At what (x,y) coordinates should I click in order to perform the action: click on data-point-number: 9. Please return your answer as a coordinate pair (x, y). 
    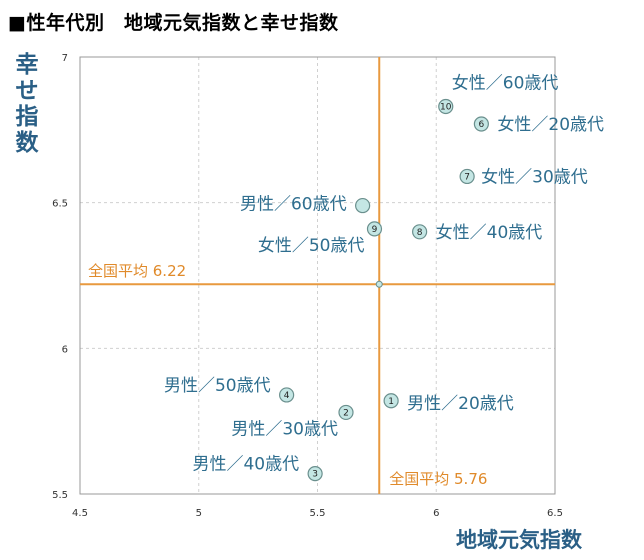
    Looking at the image, I should click on (375, 230).